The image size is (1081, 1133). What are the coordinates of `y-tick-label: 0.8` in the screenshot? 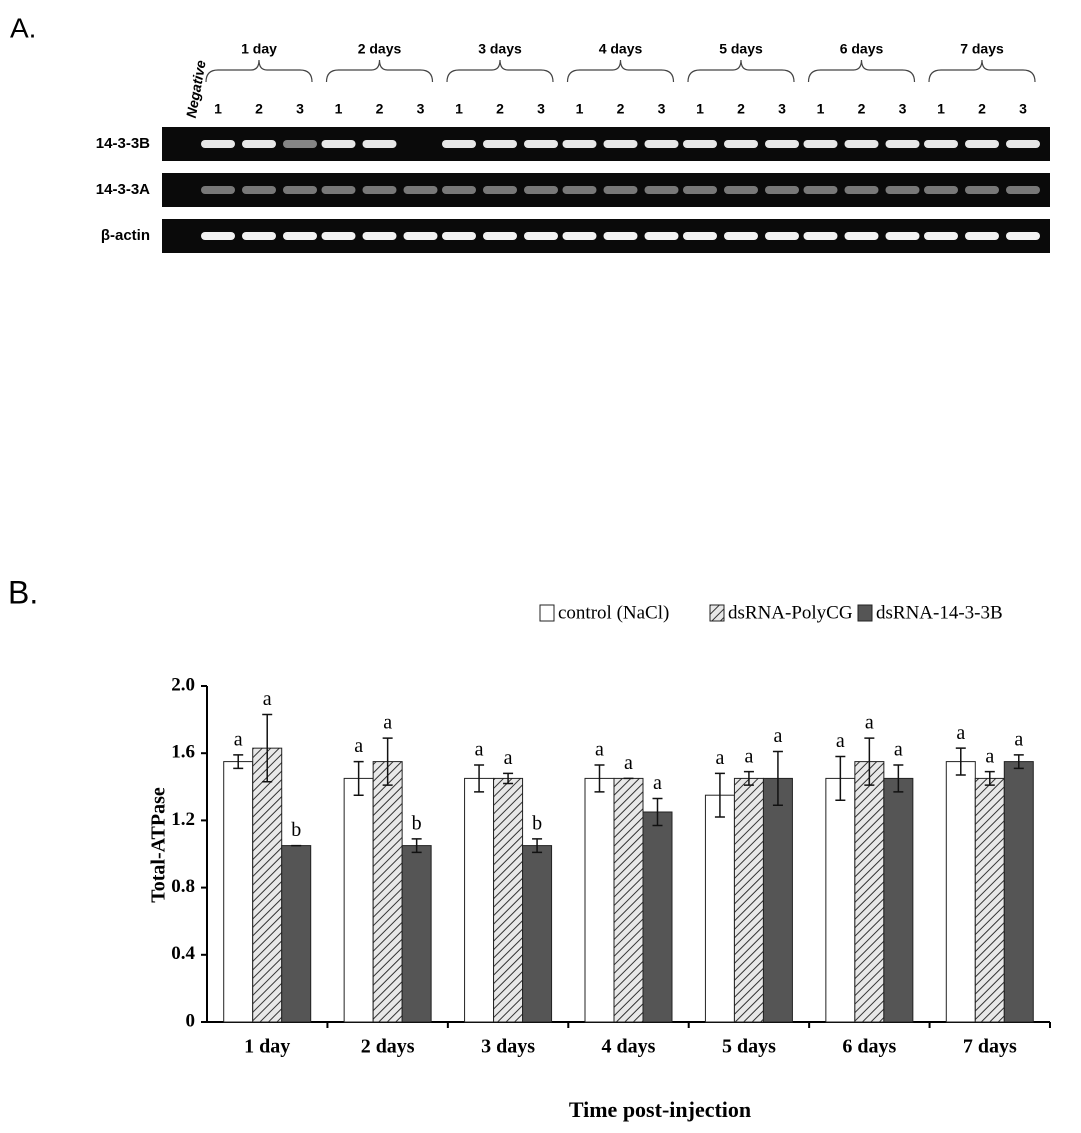 It's located at (183, 886).